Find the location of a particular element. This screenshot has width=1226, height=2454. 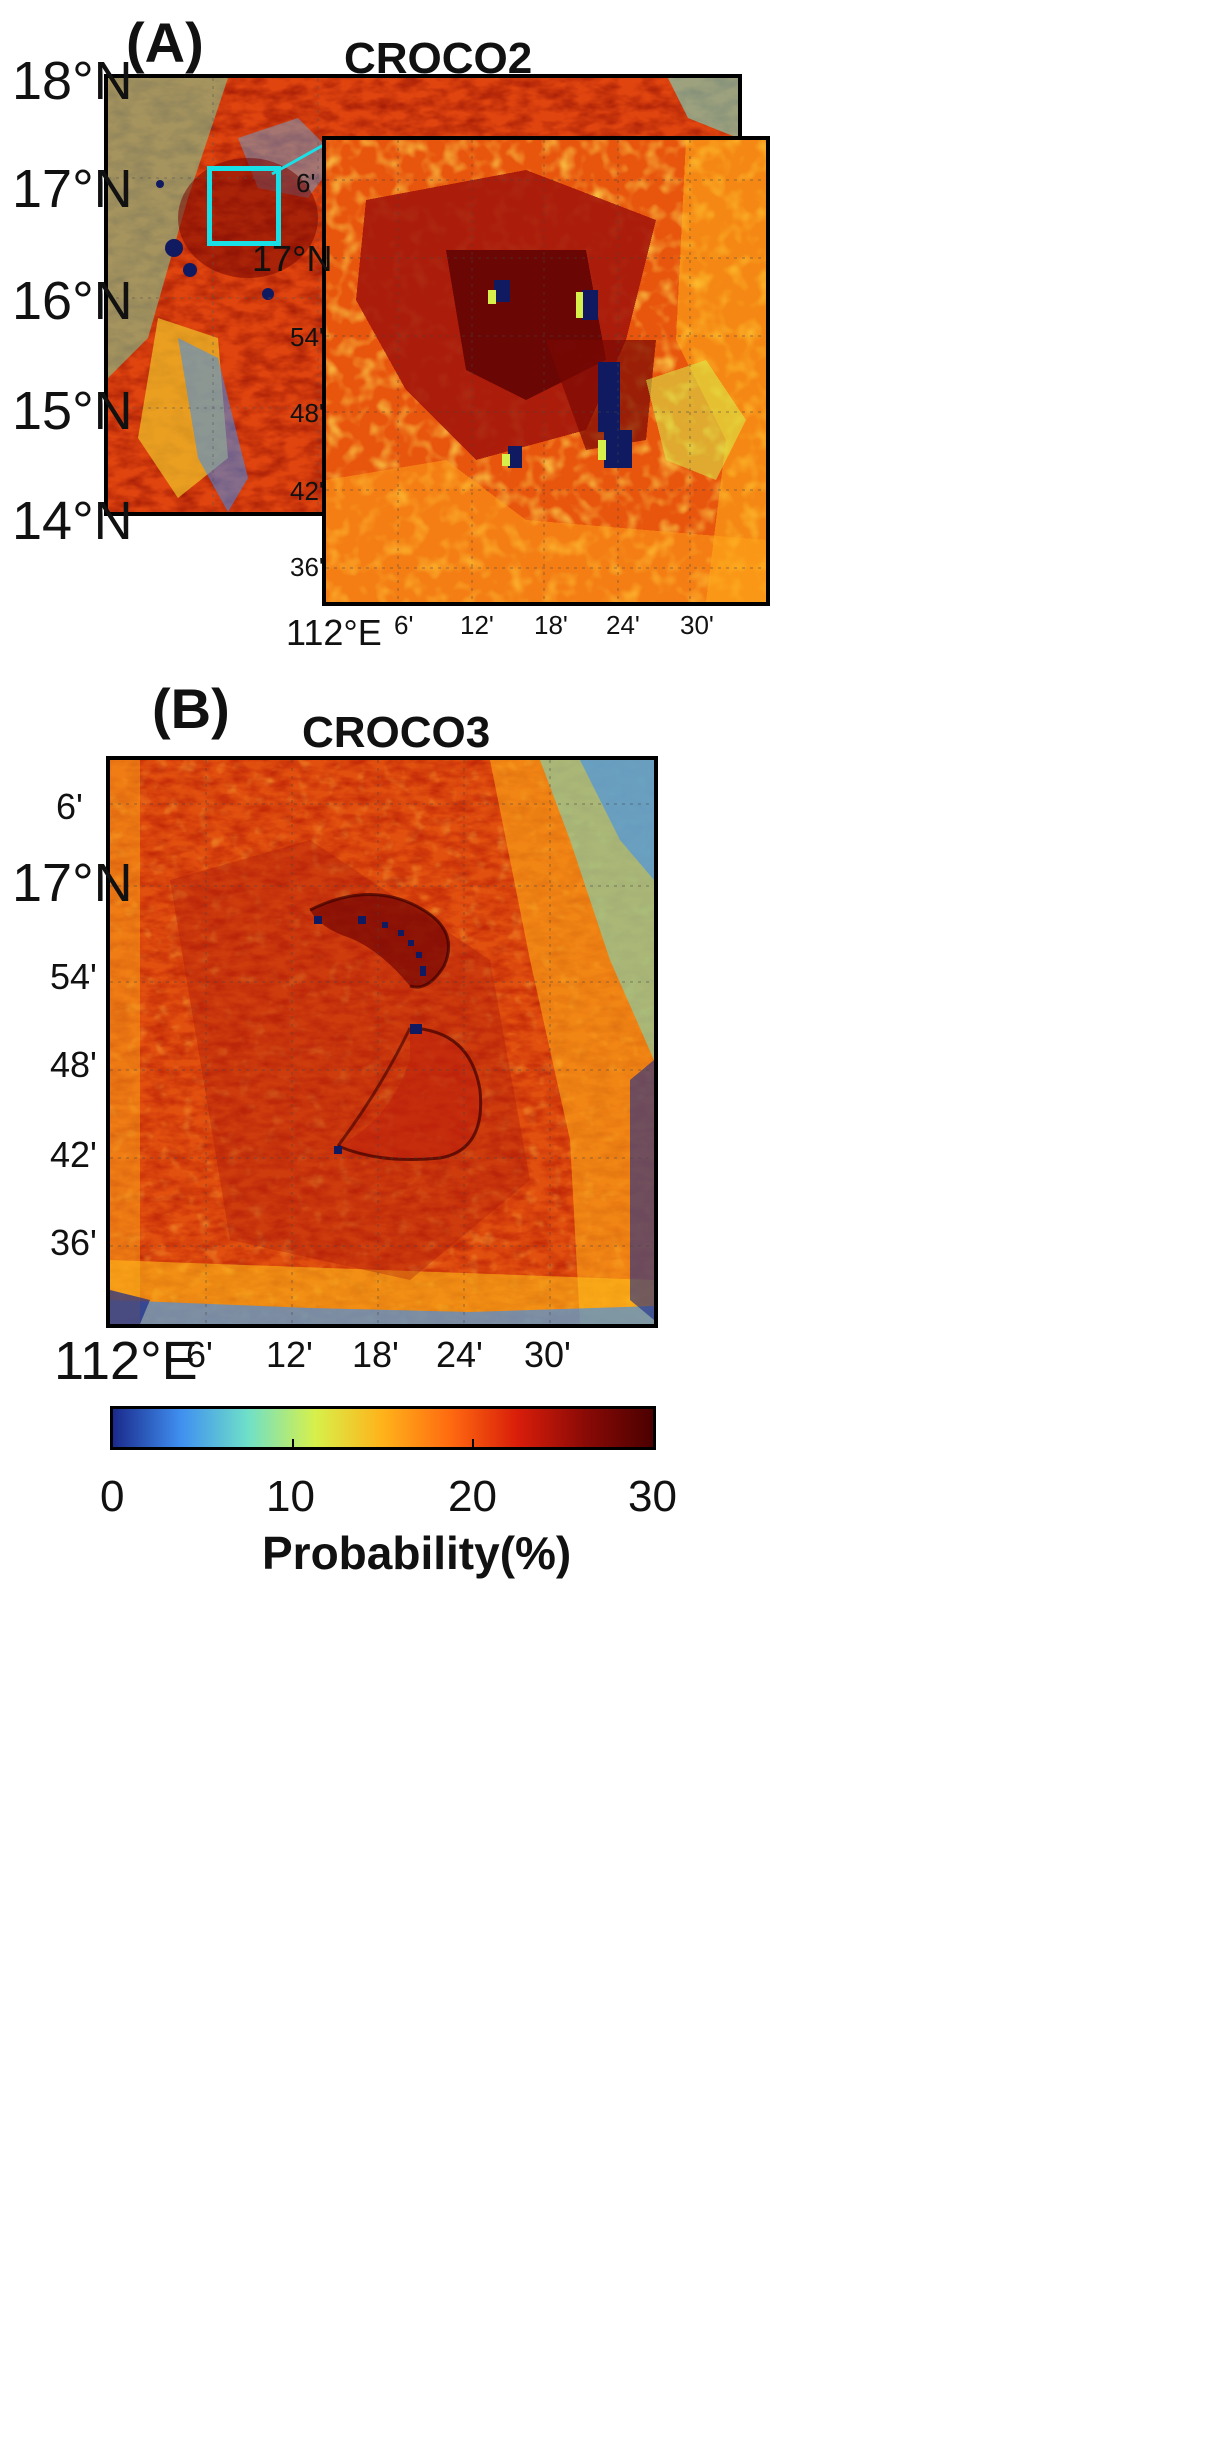

panel-a-inset-field is located at coordinates (546, 371).